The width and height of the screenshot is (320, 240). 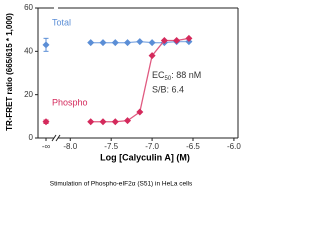 I want to click on ec50-text: EC, so click(x=158, y=75).